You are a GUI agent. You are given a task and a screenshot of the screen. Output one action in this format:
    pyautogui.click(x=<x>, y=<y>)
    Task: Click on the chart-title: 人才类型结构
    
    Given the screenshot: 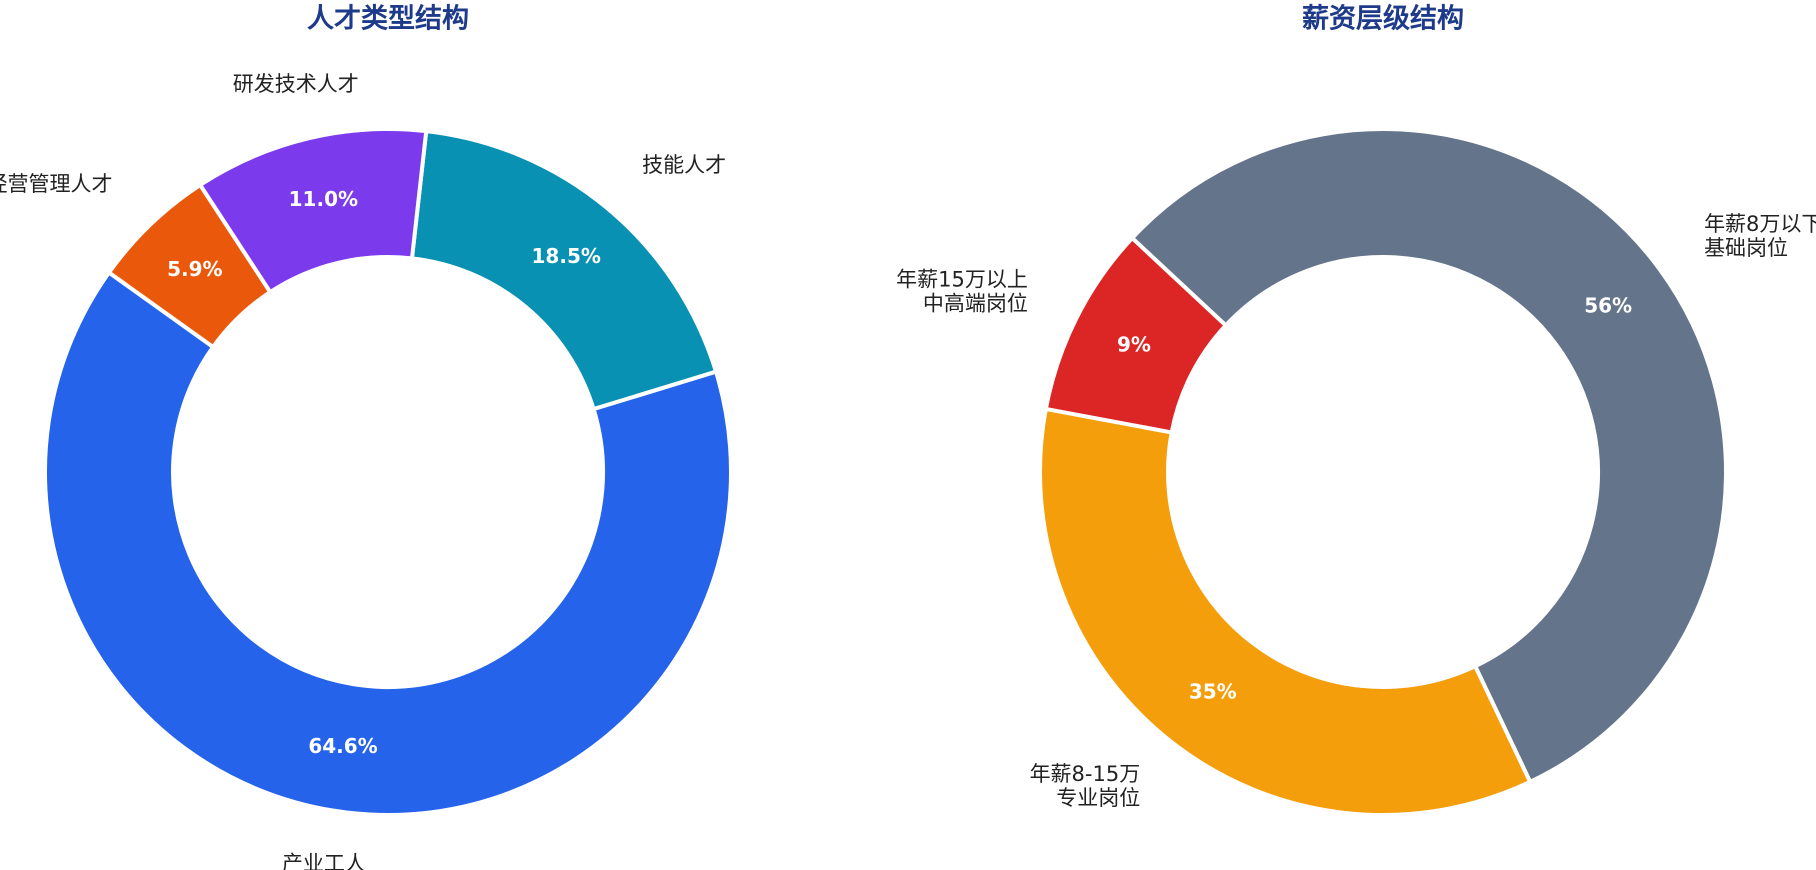 What is the action you would take?
    pyautogui.click(x=388, y=19)
    